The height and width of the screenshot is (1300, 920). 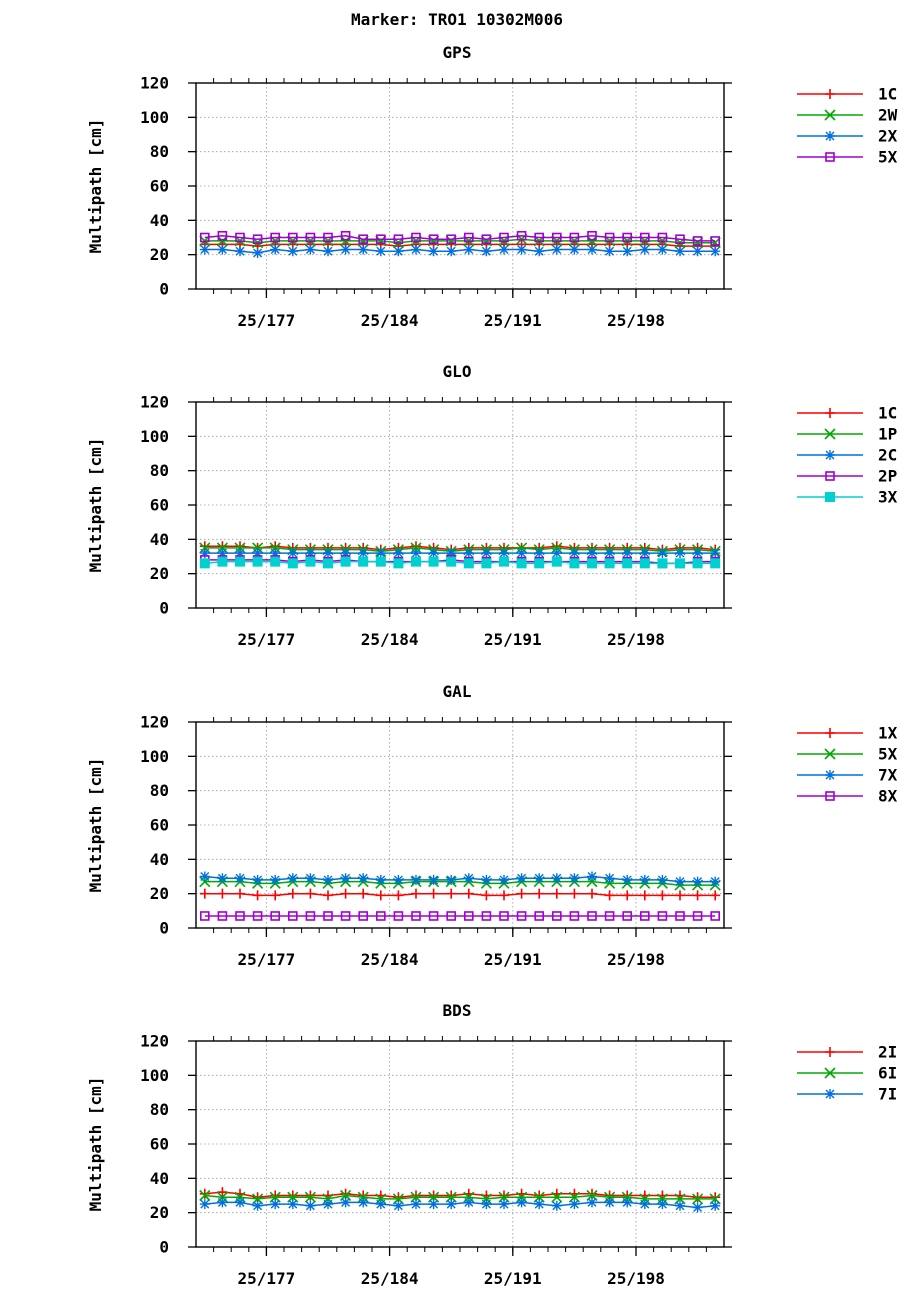 I want to click on legend-label: 2C, so click(x=887, y=455).